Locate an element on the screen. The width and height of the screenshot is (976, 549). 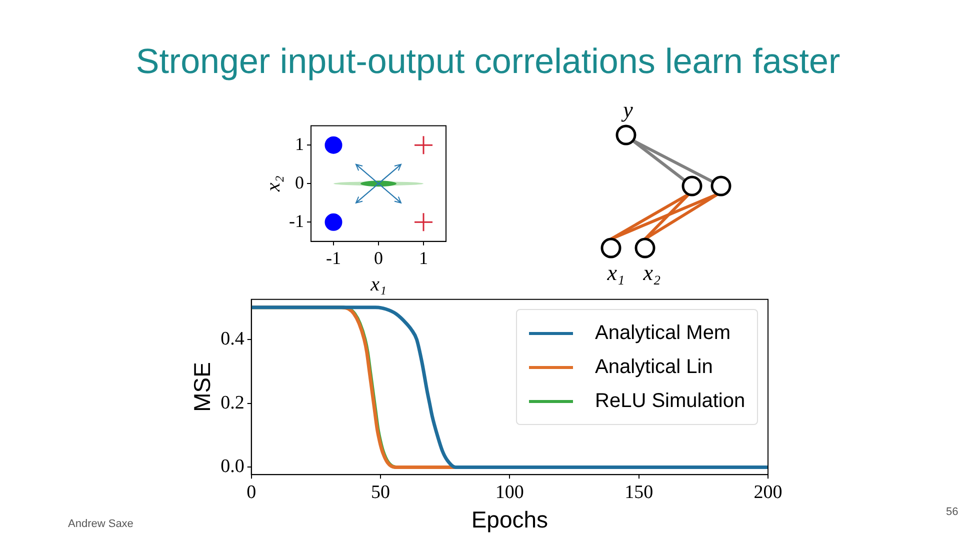
legend-label: Analytical Lin is located at coordinates (654, 367).